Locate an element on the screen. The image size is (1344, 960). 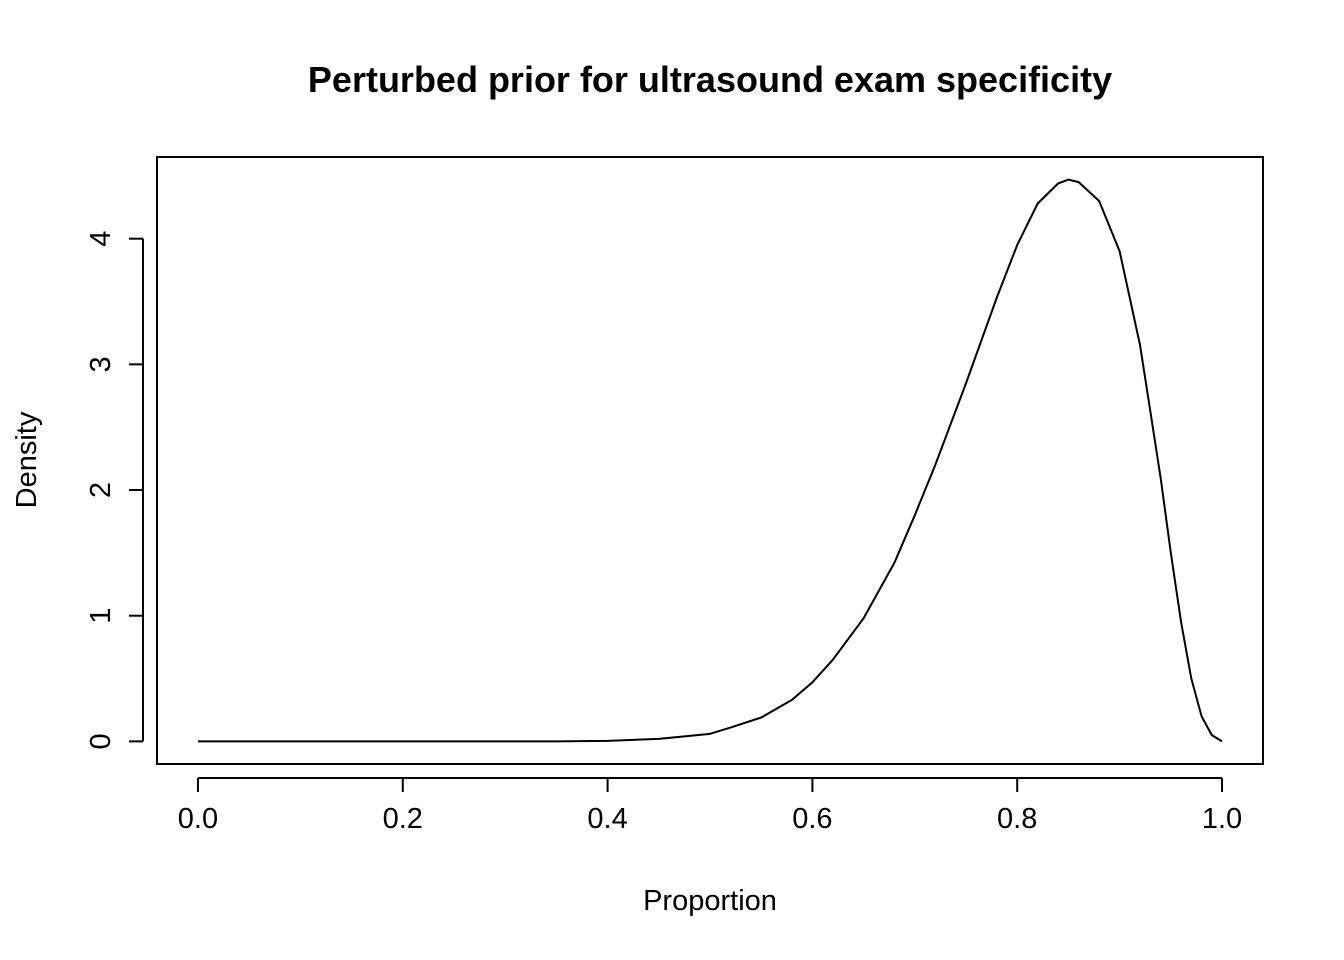
y-tick-label: 0 is located at coordinates (101, 741).